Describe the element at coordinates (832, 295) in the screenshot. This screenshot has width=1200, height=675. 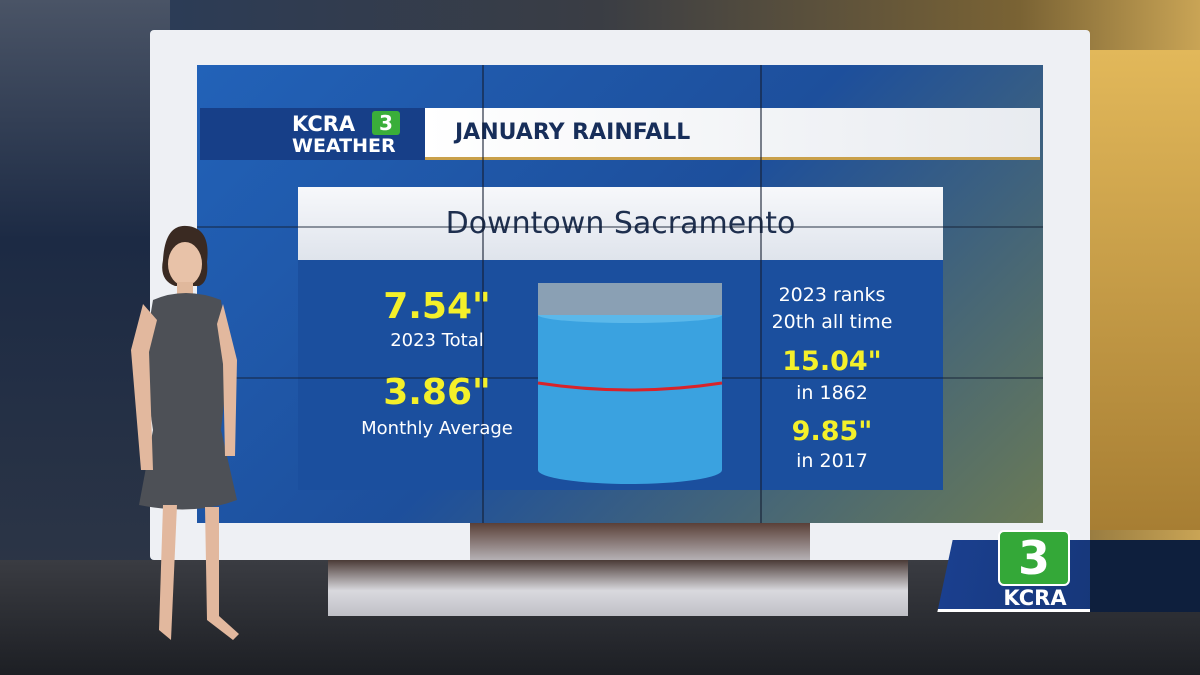
I see `rank-line: 2023 ranks` at that location.